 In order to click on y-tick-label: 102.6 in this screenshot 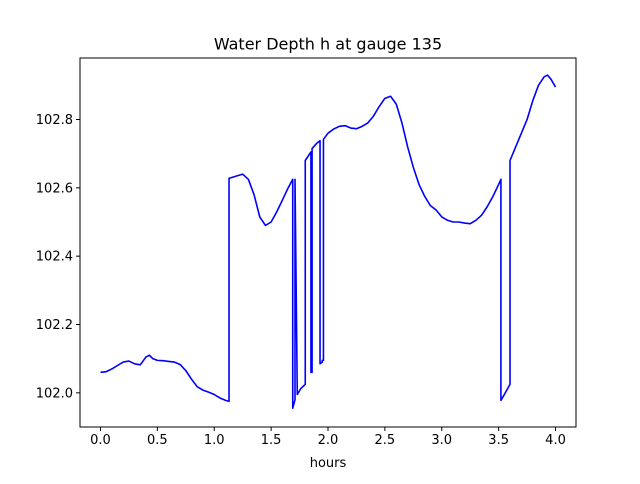, I will do `click(54, 188)`.